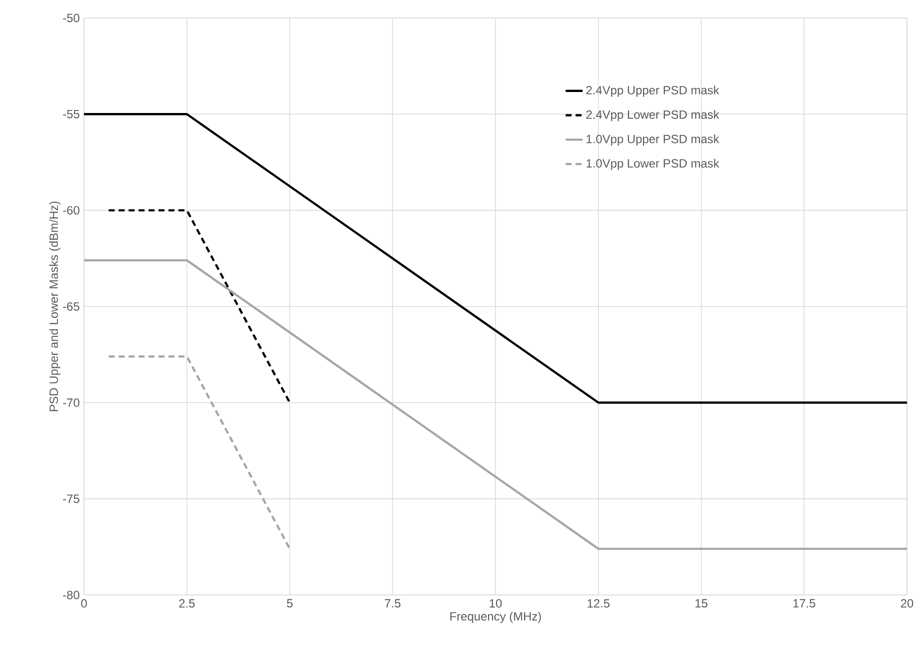 This screenshot has height=665, width=922. What do you see at coordinates (804, 603) in the screenshot?
I see `x-tick-label: 17.5` at bounding box center [804, 603].